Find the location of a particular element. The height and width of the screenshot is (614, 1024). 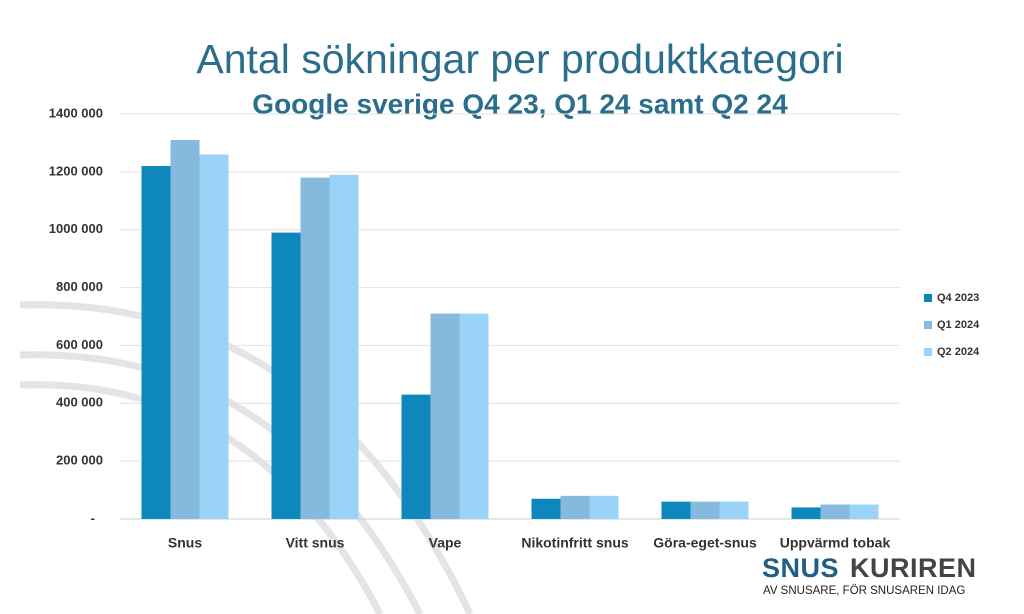

chart-subtitle: Google sverige Q4 23, Q1 24 samt Q2 24 is located at coordinates (520, 103).